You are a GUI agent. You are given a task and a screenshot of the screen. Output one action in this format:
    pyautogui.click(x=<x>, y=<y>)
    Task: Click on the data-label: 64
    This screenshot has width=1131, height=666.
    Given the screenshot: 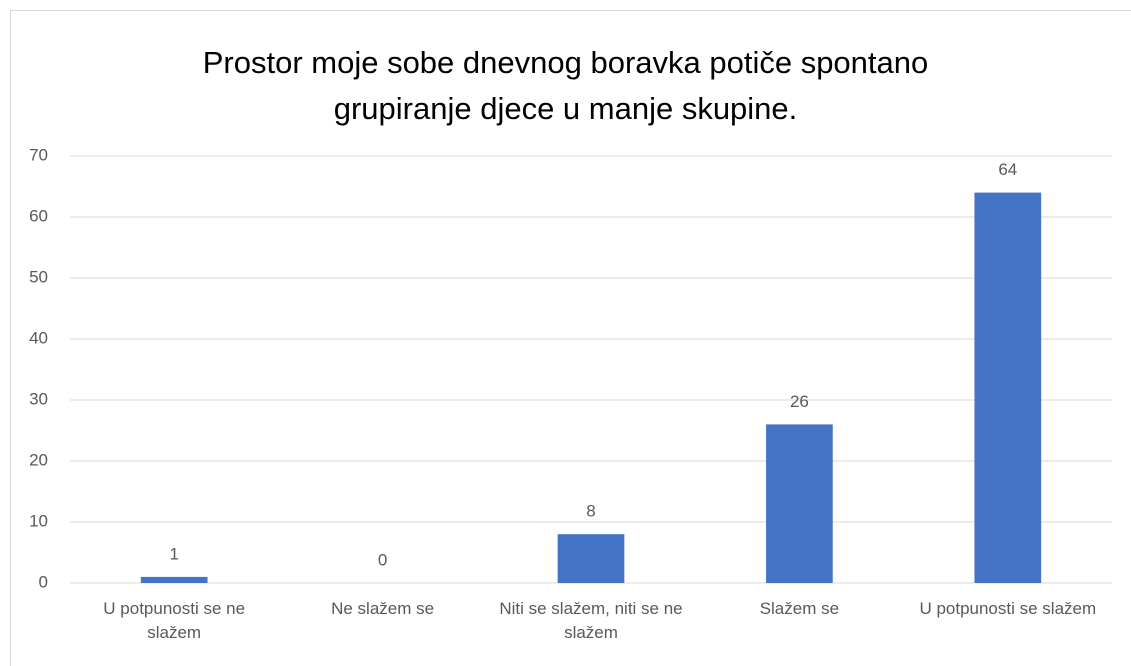 What is the action you would take?
    pyautogui.click(x=1007, y=169)
    